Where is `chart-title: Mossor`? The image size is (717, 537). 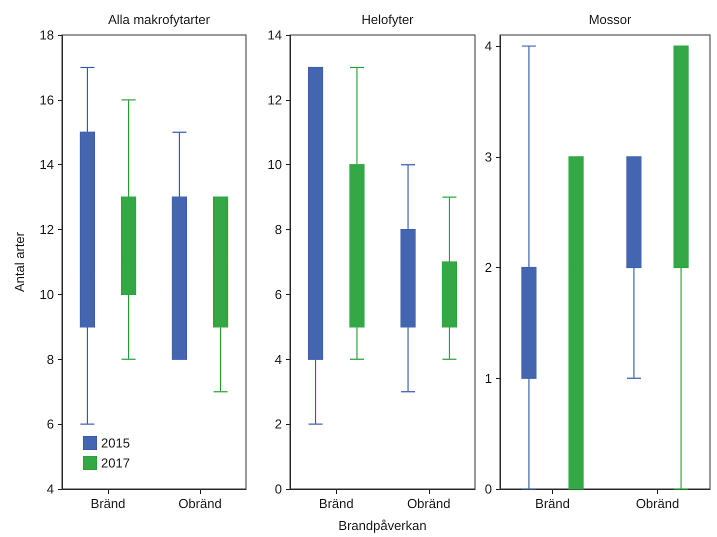
chart-title: Mossor is located at coordinates (610, 19).